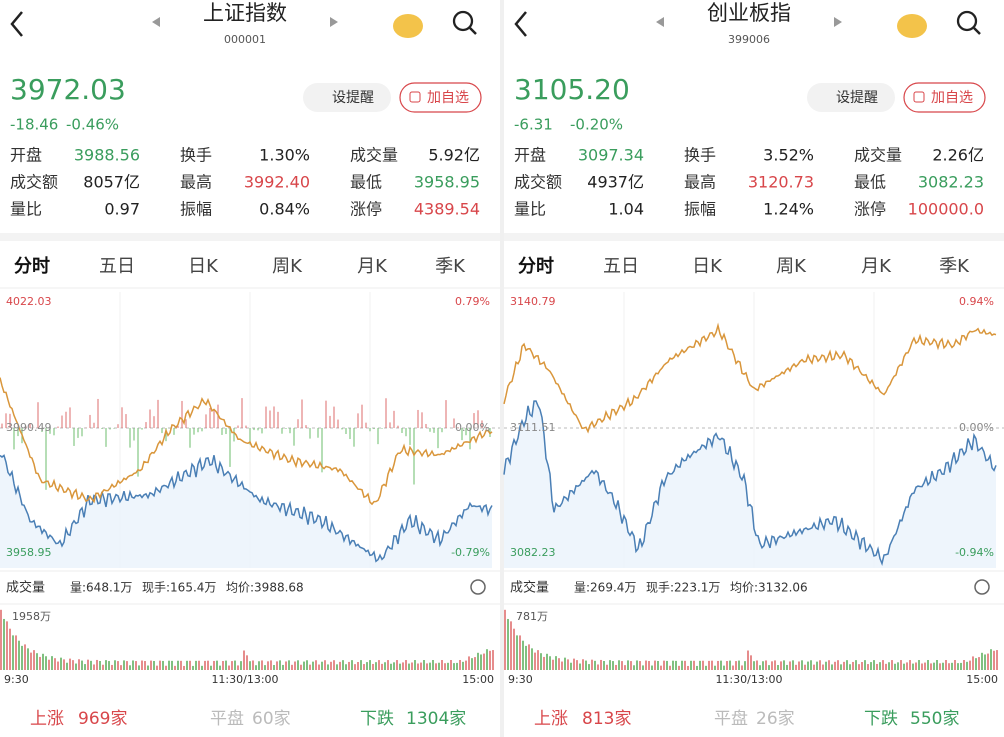 The height and width of the screenshot is (737, 1004). What do you see at coordinates (101, 588) in the screenshot?
I see `vol-amount: 量:648.1万` at bounding box center [101, 588].